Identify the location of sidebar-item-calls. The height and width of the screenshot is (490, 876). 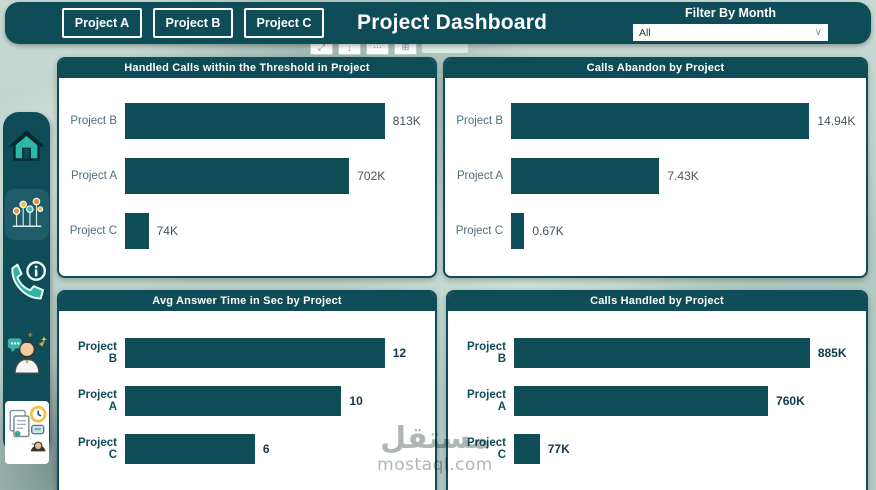
(27, 284).